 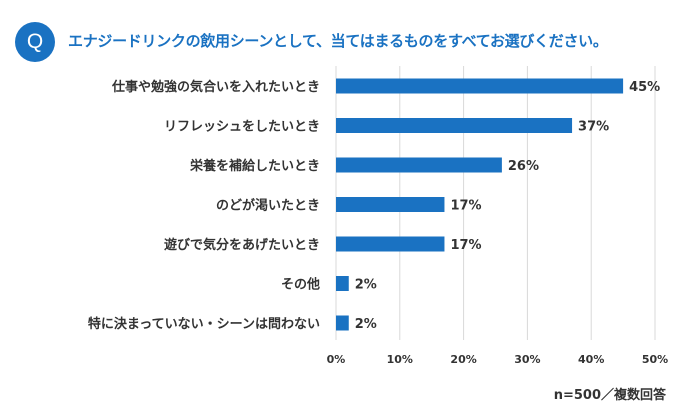 I want to click on x-tick-label: 40%, so click(x=591, y=359).